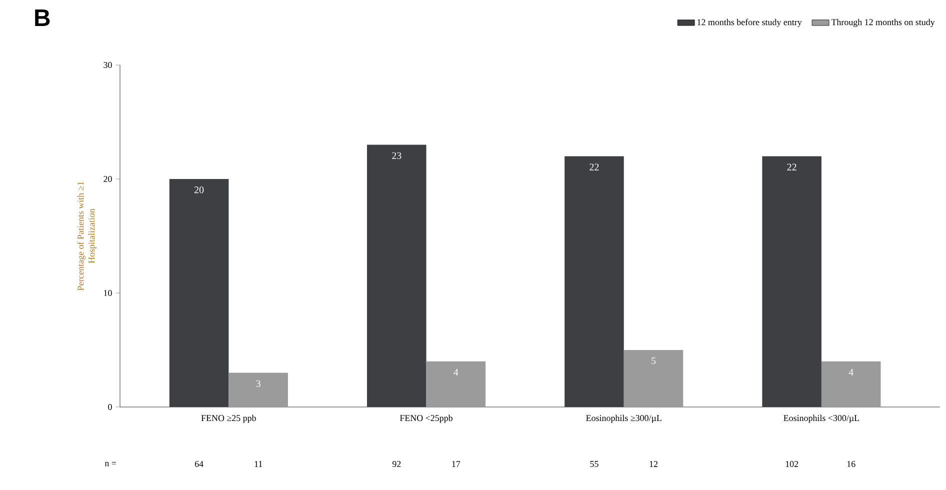 The image size is (946, 490). I want to click on y-axis-title: Percentage of Patients with ≥1 Hospitalization, so click(86, 236).